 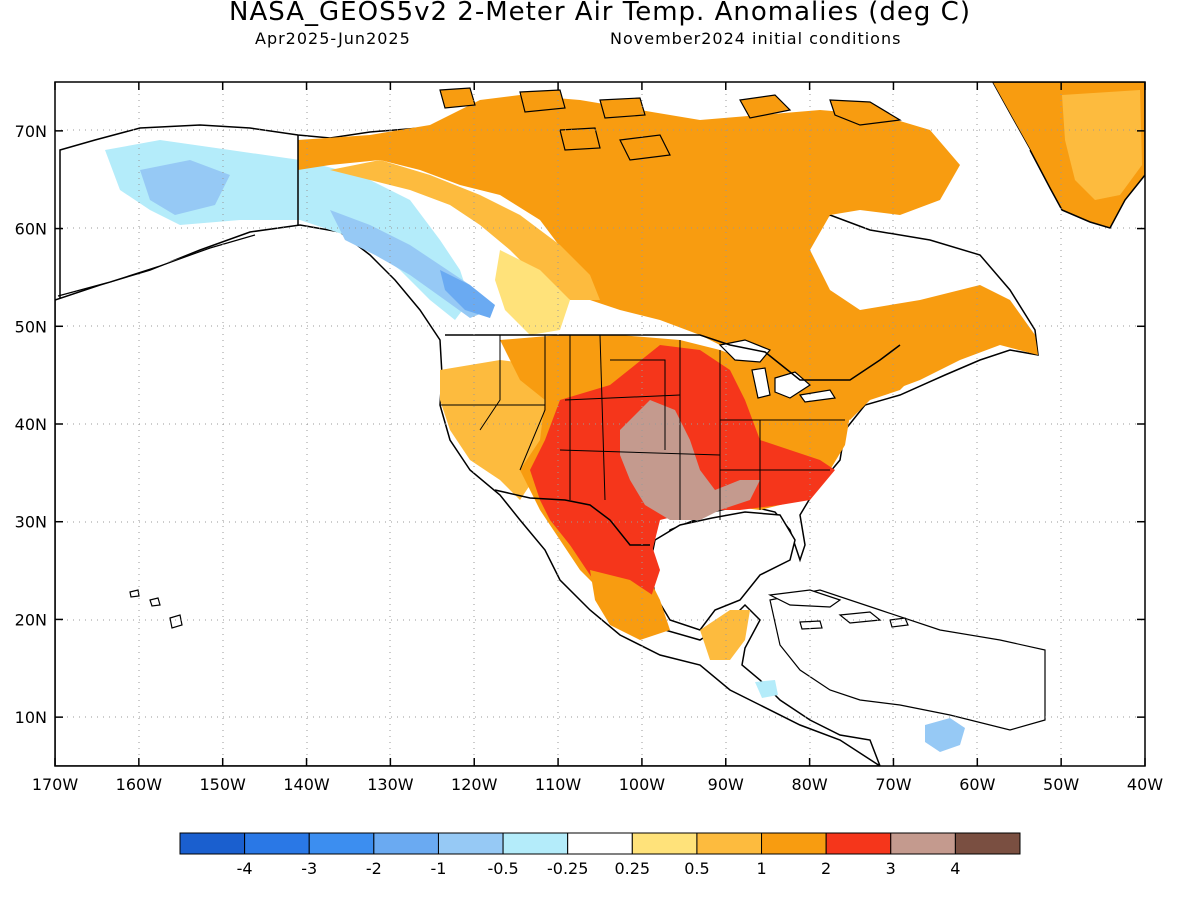 I want to click on colorbar-label: 4, so click(x=955, y=868).